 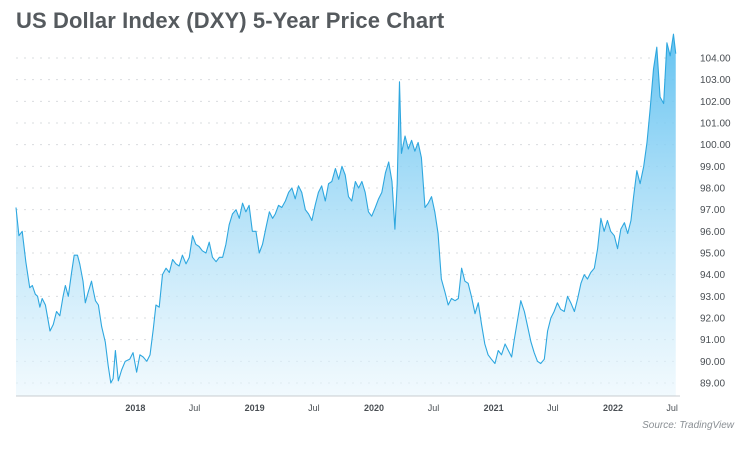 What do you see at coordinates (712, 340) in the screenshot?
I see `y-tick-label: 91.00` at bounding box center [712, 340].